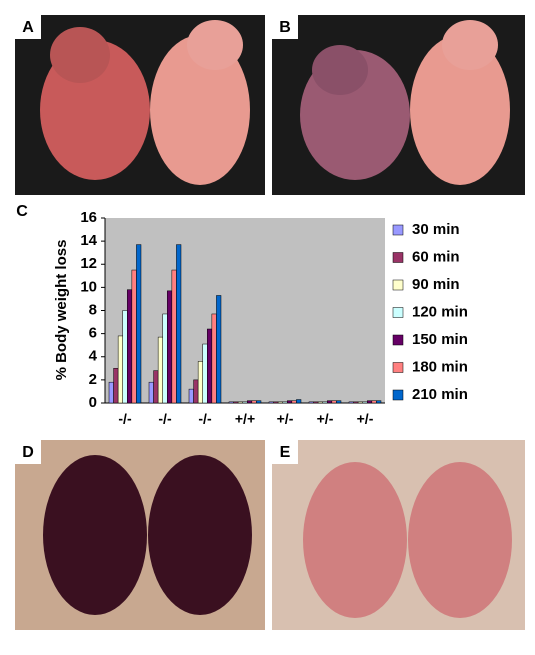  I want to click on panel-label: D, so click(28, 452).